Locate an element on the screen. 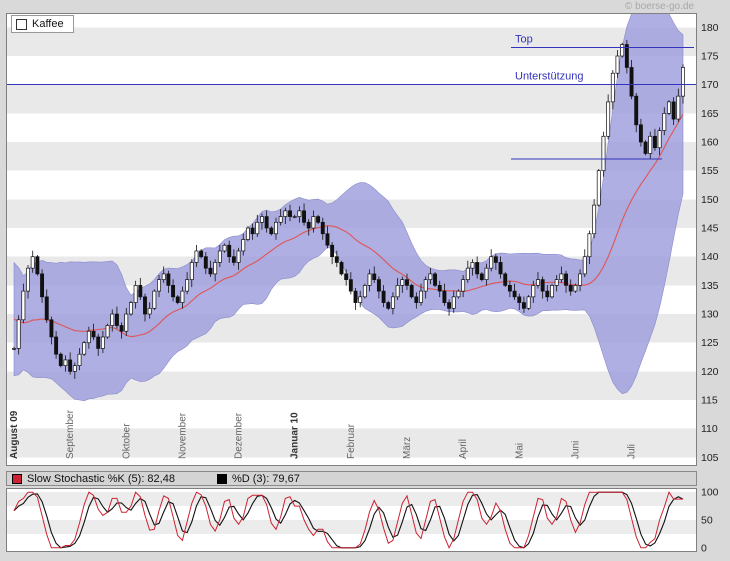 This screenshot has height=561, width=730. y-axis-tick-label: 110 is located at coordinates (709, 429).